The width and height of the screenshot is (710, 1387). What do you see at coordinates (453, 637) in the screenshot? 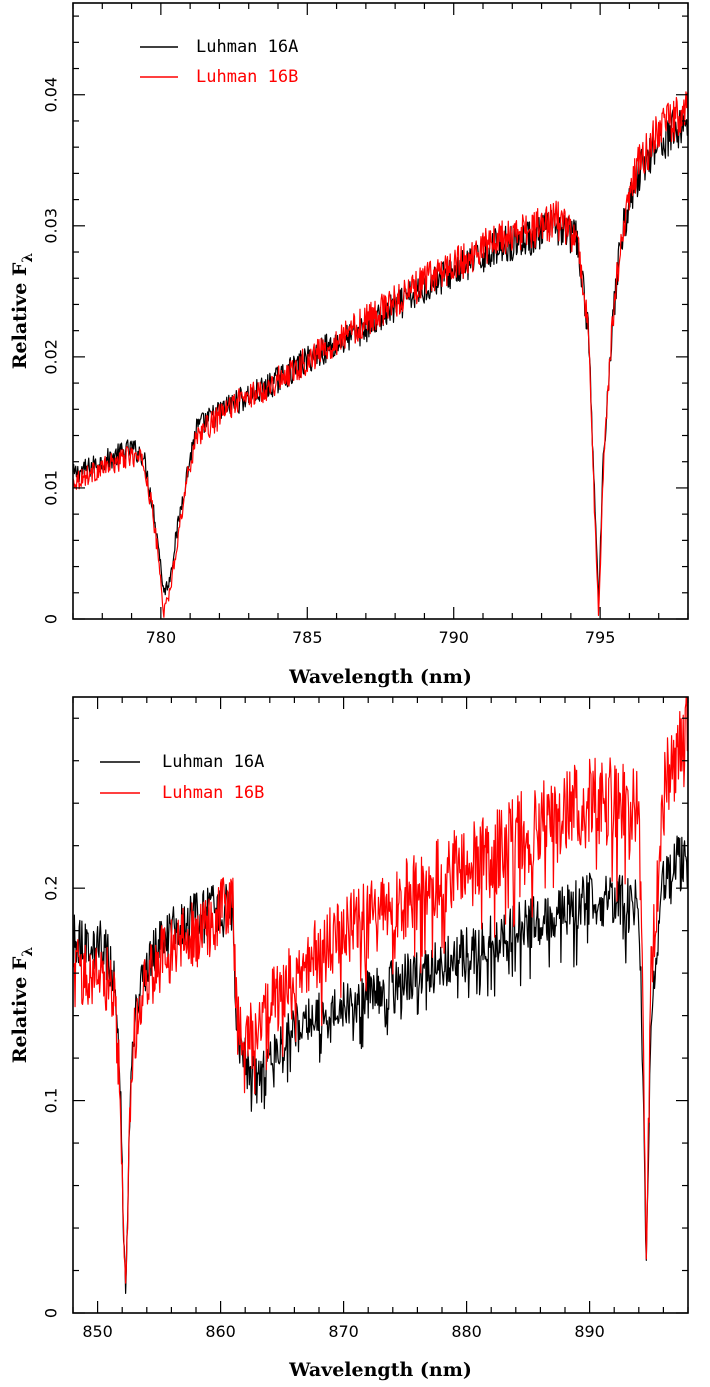
I see `x-tick-label: 790` at bounding box center [453, 637].